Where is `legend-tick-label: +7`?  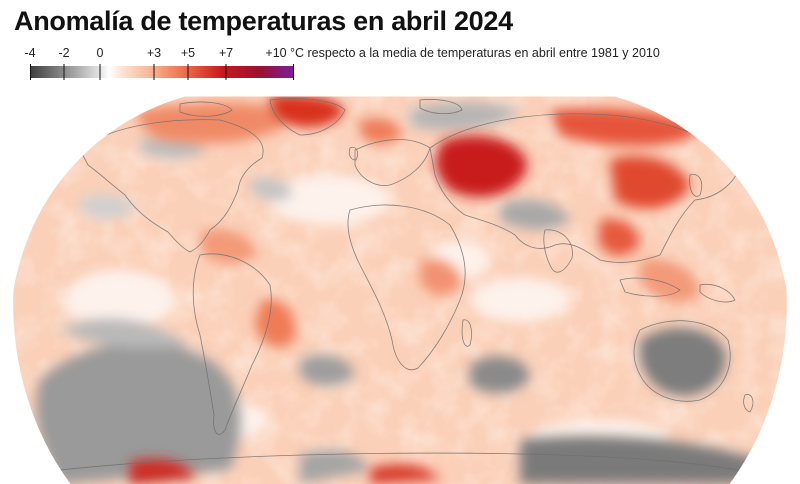 legend-tick-label: +7 is located at coordinates (226, 53).